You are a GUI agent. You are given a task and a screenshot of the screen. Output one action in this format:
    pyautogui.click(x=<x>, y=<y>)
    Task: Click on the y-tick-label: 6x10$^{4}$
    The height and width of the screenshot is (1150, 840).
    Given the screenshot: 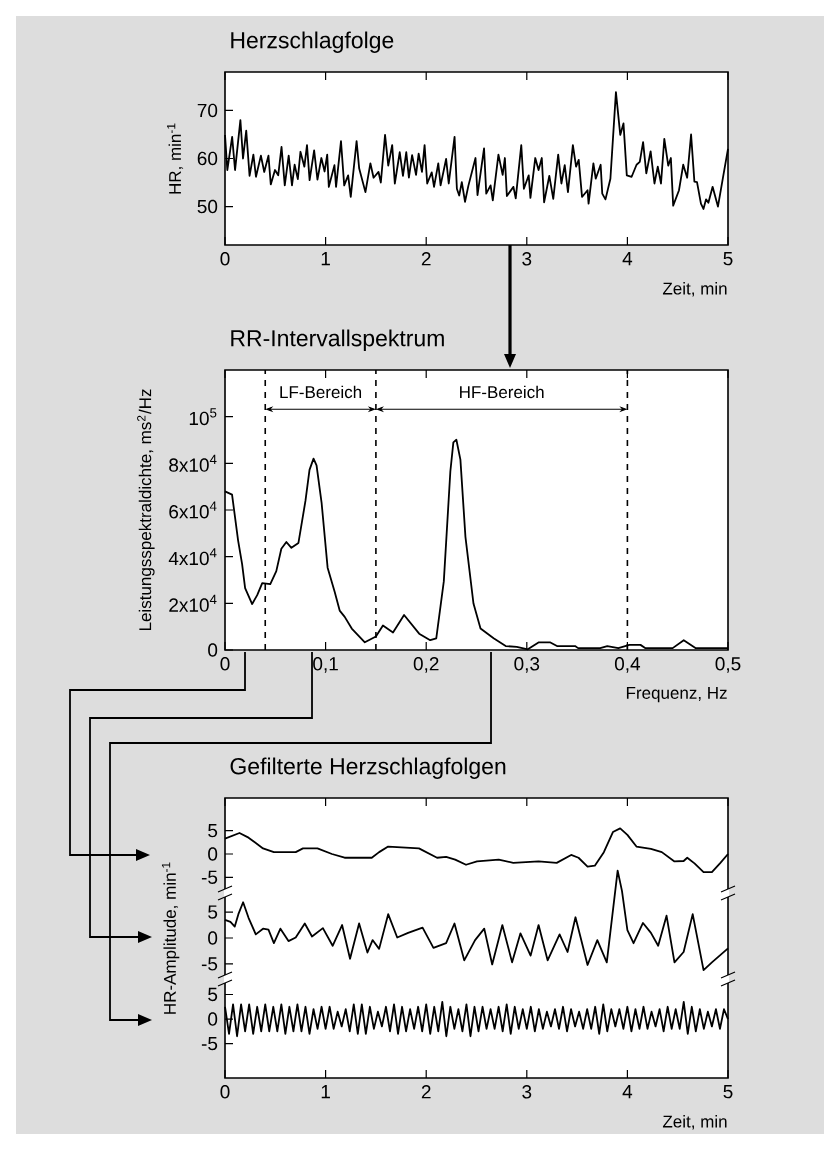 What is the action you would take?
    pyautogui.click(x=193, y=510)
    